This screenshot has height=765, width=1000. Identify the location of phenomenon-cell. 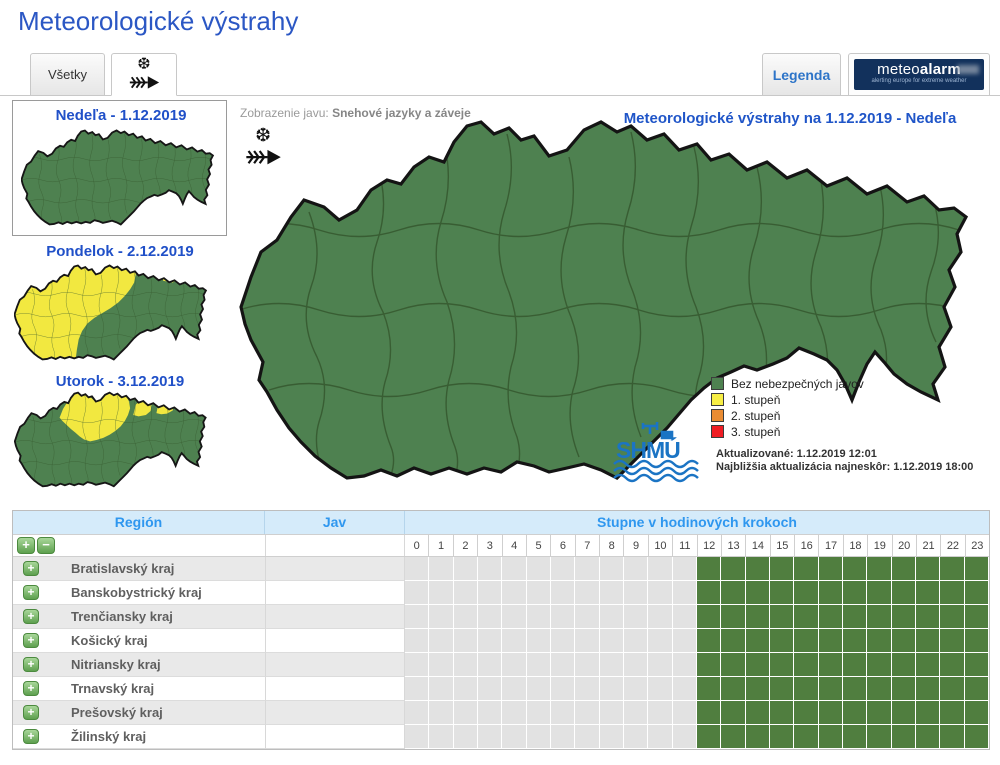
(335, 665).